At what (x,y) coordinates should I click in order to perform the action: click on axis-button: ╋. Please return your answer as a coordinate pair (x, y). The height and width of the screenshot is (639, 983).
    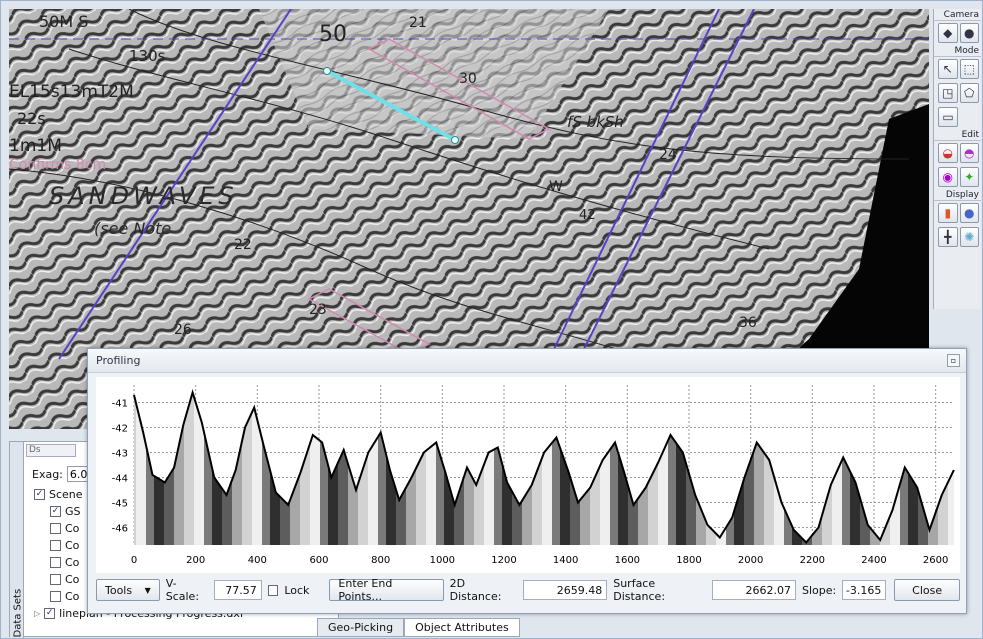
    Looking at the image, I should click on (948, 237).